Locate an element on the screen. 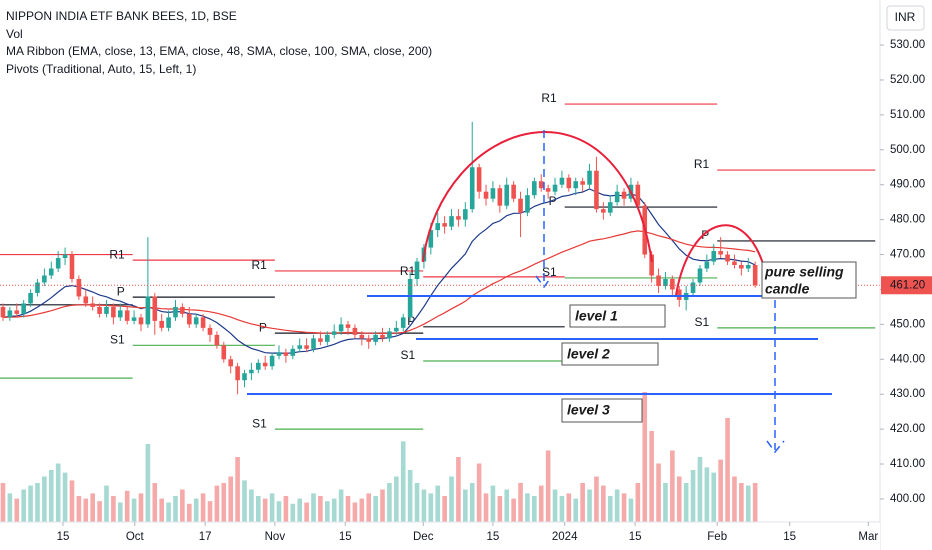 This screenshot has width=932, height=550. y-tick-label: 400.00 is located at coordinates (907, 499).